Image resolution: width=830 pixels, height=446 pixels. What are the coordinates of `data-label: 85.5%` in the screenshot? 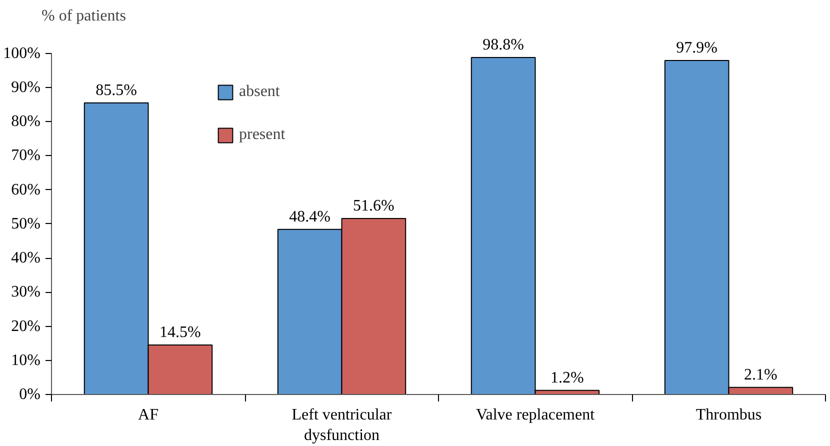 It's located at (116, 90).